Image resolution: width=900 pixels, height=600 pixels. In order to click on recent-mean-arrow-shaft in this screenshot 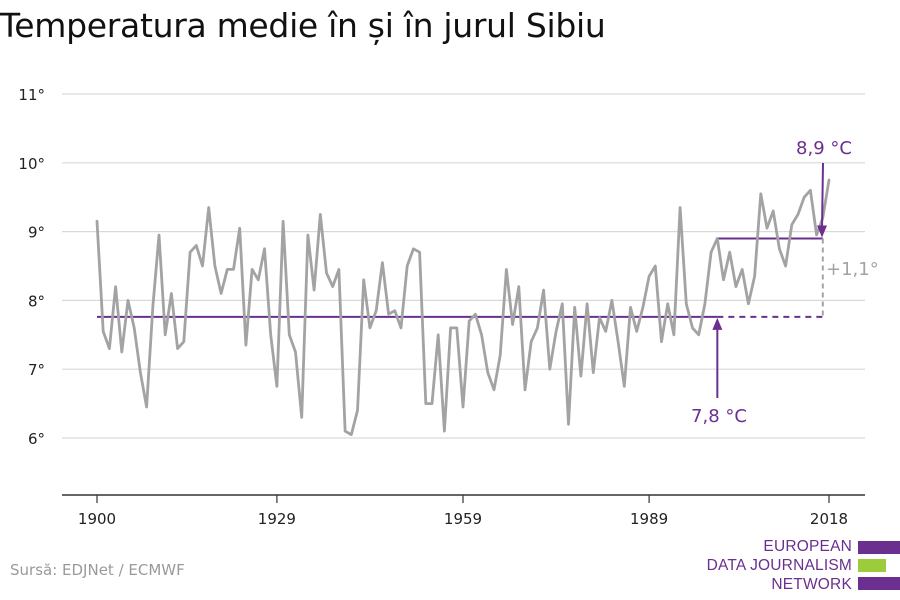, I will do `click(822, 195)`.